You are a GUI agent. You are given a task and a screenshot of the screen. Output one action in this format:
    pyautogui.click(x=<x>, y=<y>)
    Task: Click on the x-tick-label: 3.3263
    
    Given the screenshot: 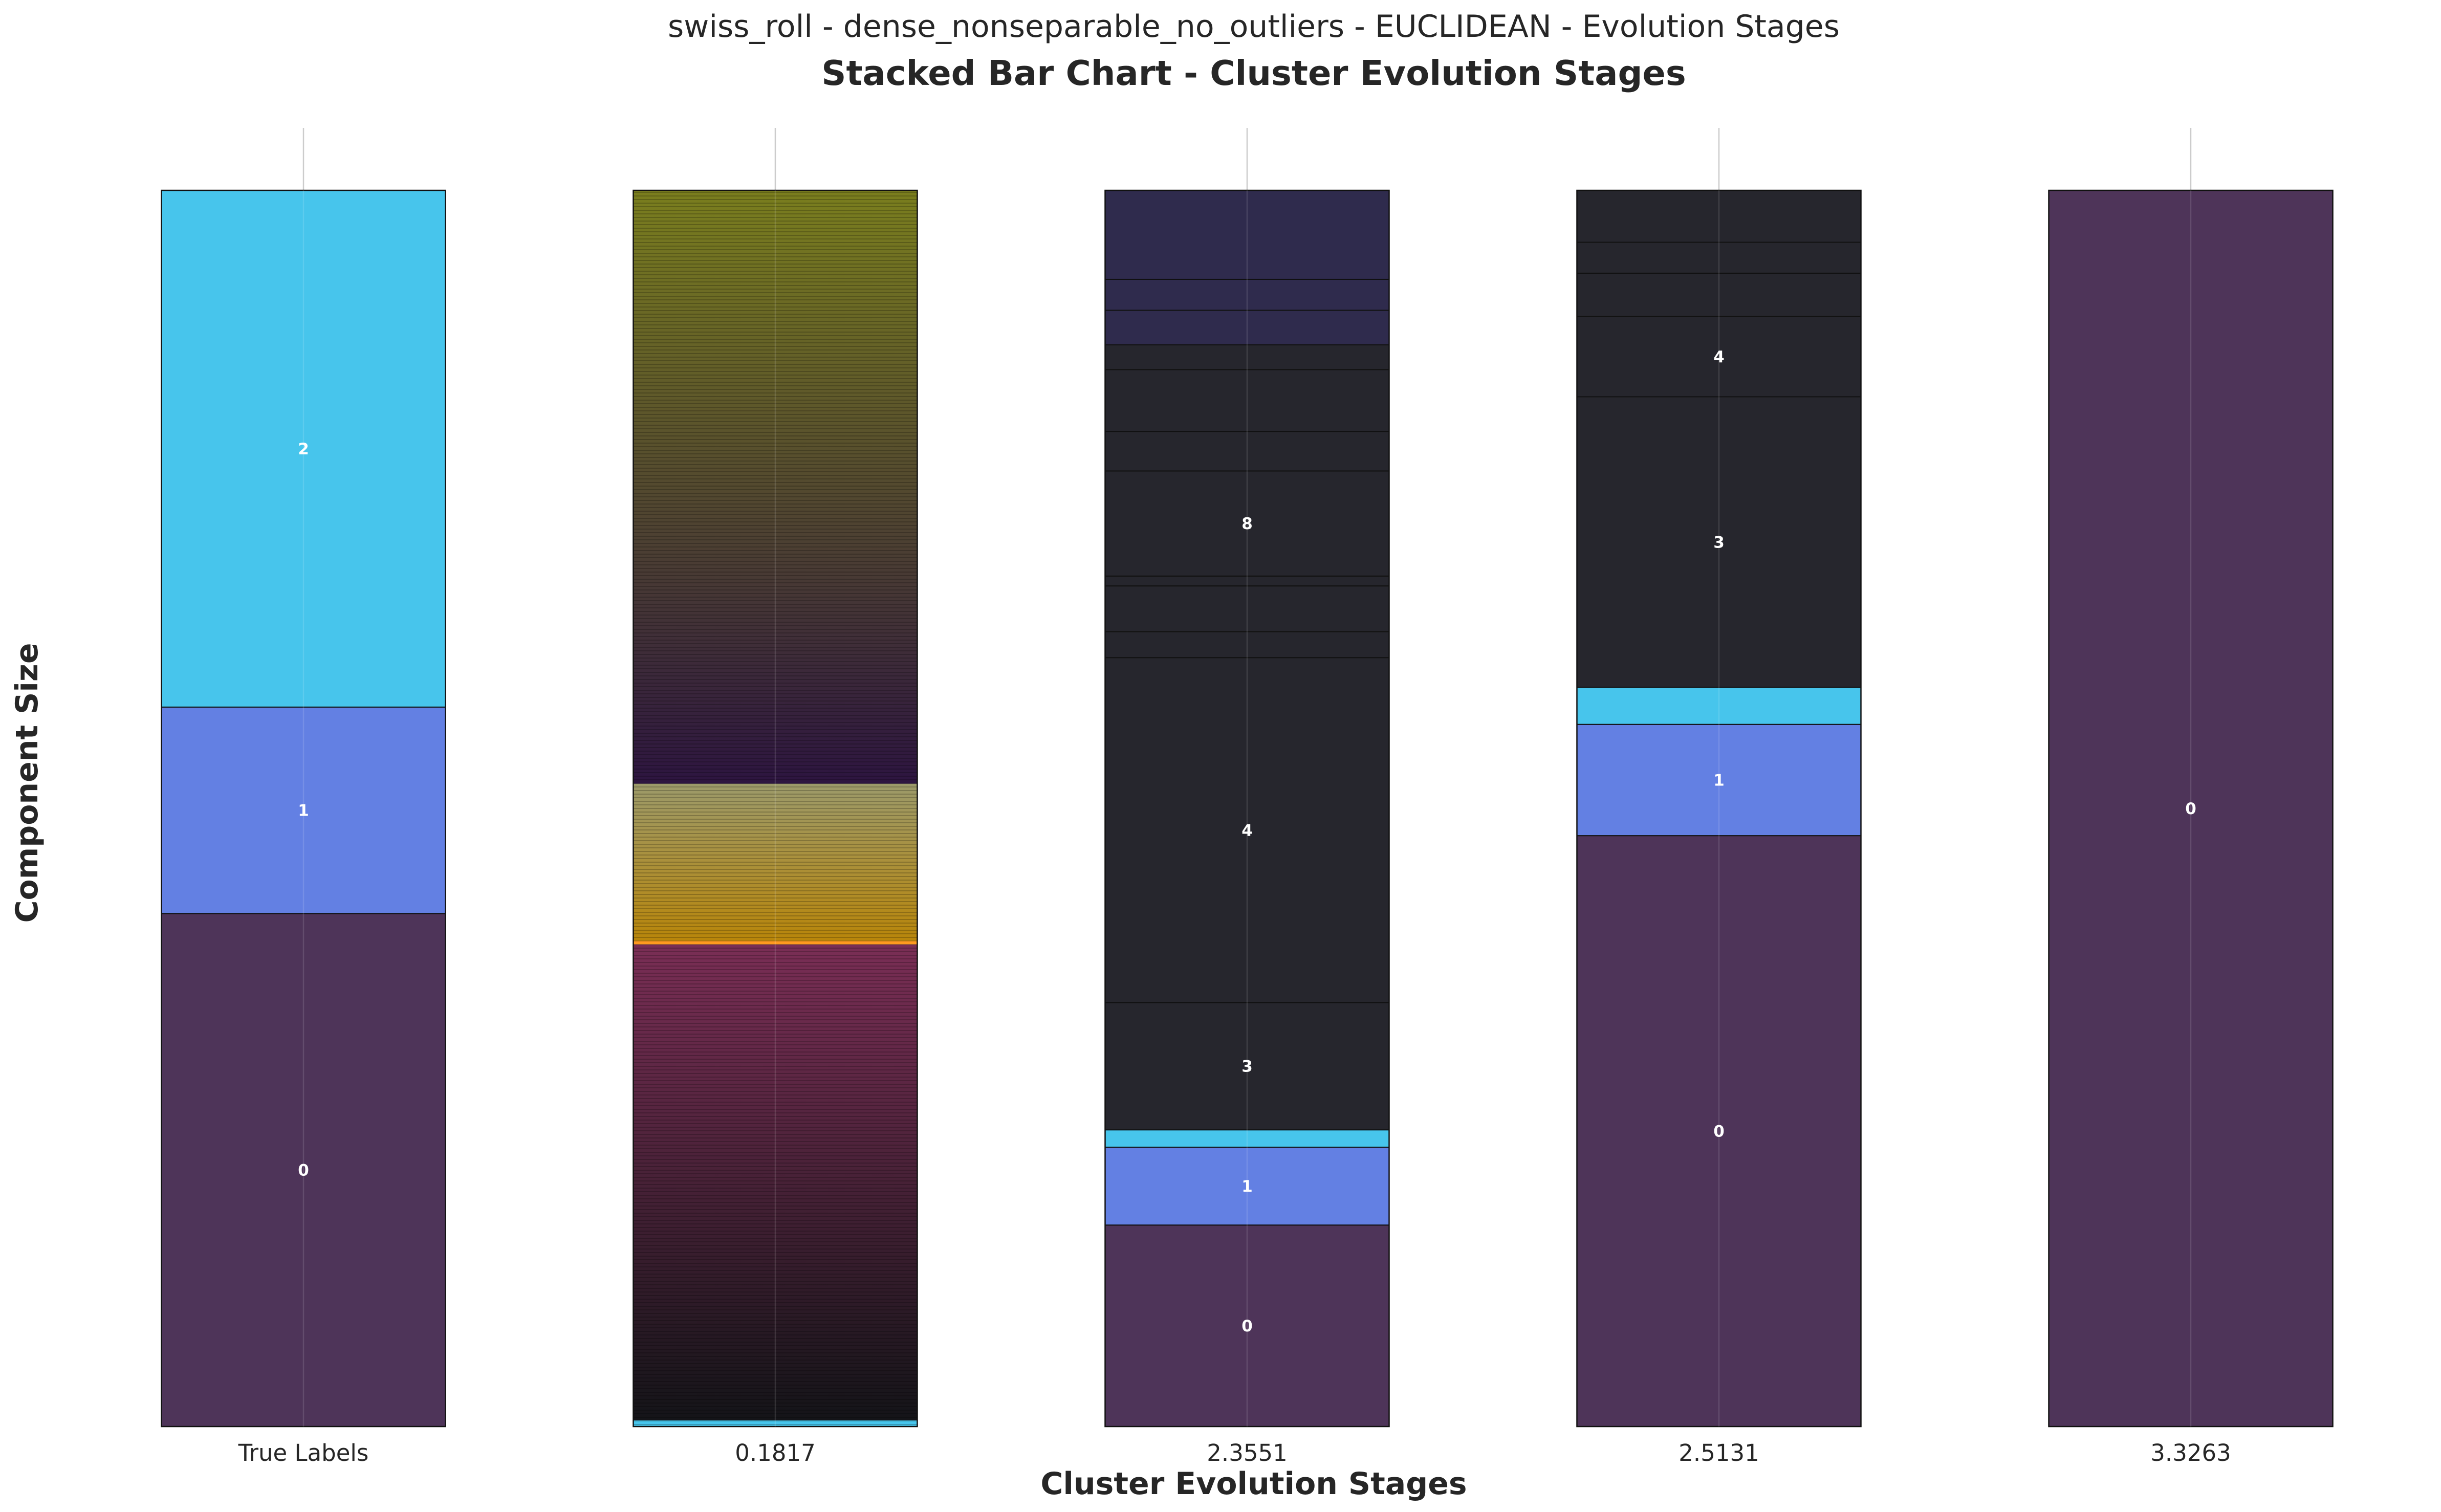 What is the action you would take?
    pyautogui.click(x=2190, y=1452)
    